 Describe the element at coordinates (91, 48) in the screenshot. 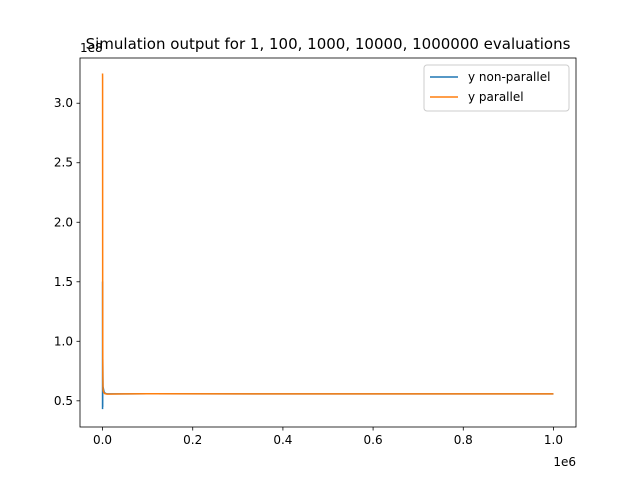

I see `y-offset-label: 1e8` at that location.